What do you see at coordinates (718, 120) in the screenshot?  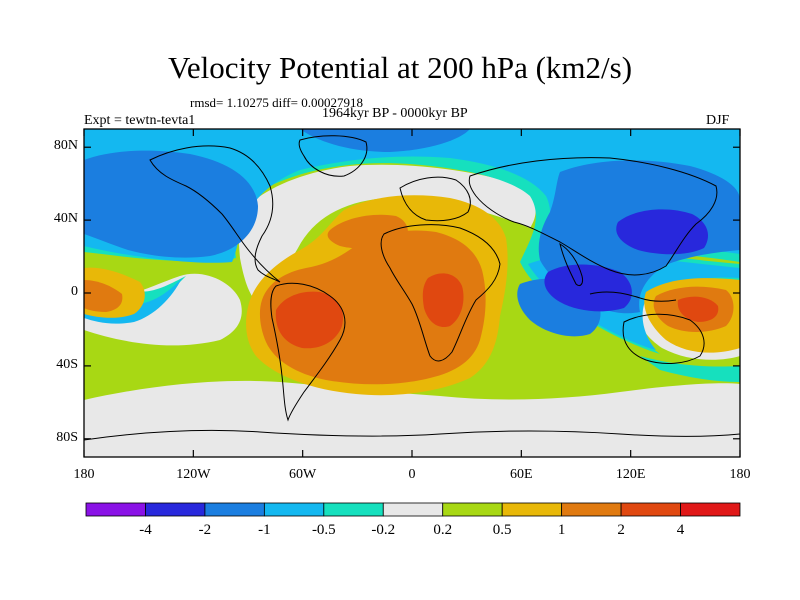 I see `season-label: DJF` at bounding box center [718, 120].